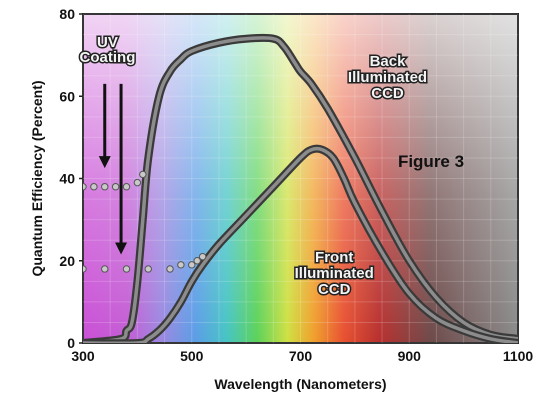  Describe the element at coordinates (192, 356) in the screenshot. I see `x-tick-label: 500` at that location.